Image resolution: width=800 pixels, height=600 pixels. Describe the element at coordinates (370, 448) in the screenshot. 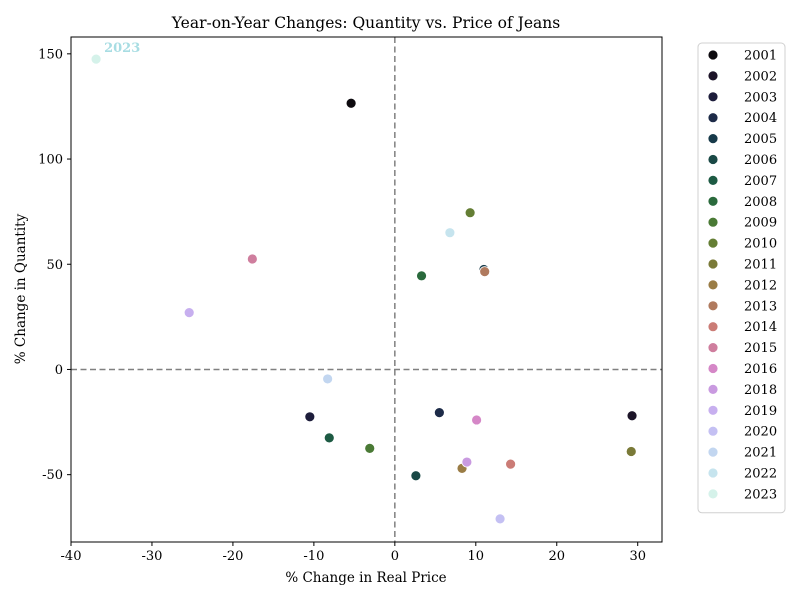

I see `data-point-2009` at that location.